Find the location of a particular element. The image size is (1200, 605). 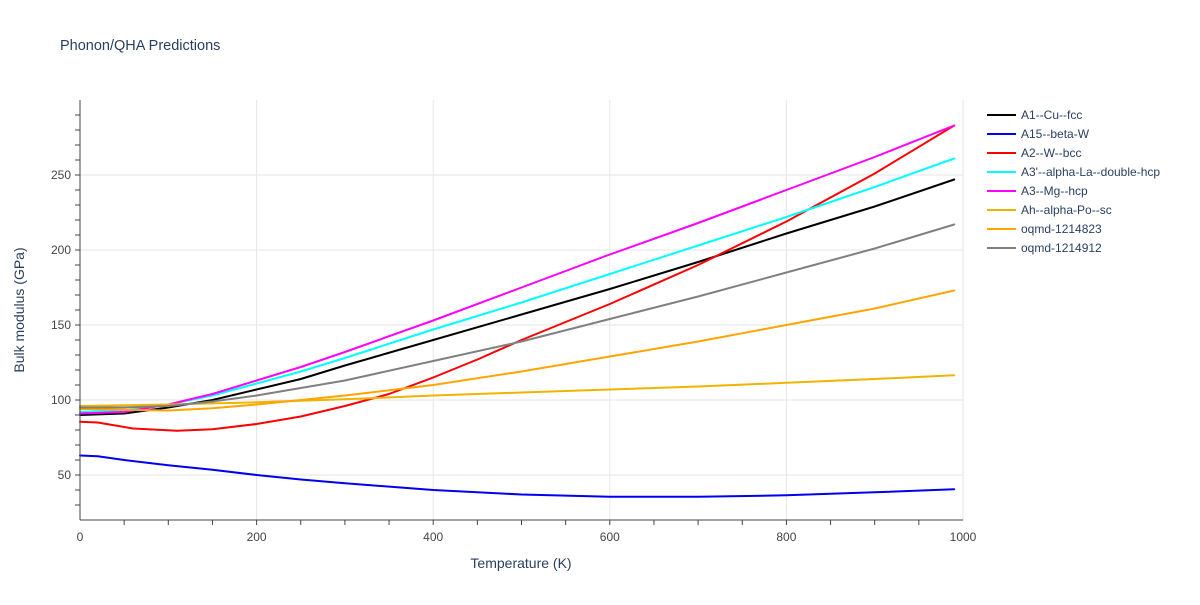

legend-label: A3'--alpha-La--double-hcp is located at coordinates (1090, 172).